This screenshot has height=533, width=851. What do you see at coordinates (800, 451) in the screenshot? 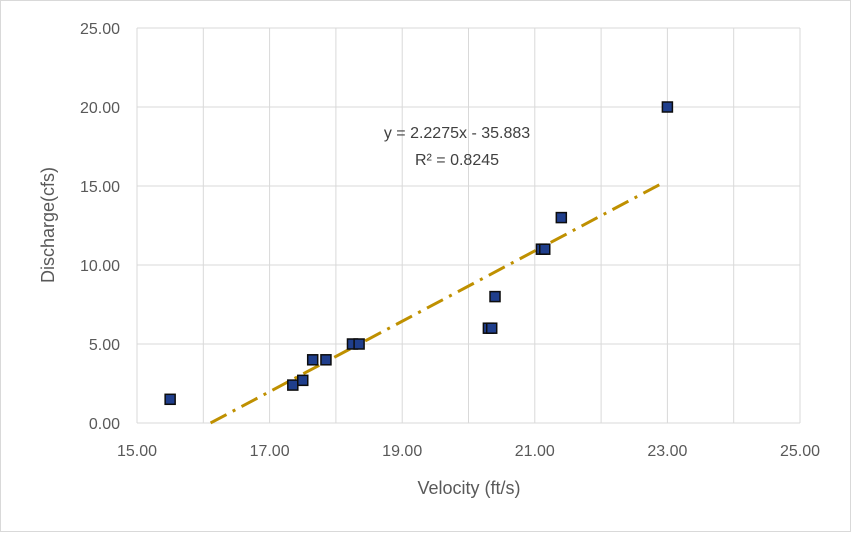
I see `x-tick-label: 25.00` at bounding box center [800, 451].